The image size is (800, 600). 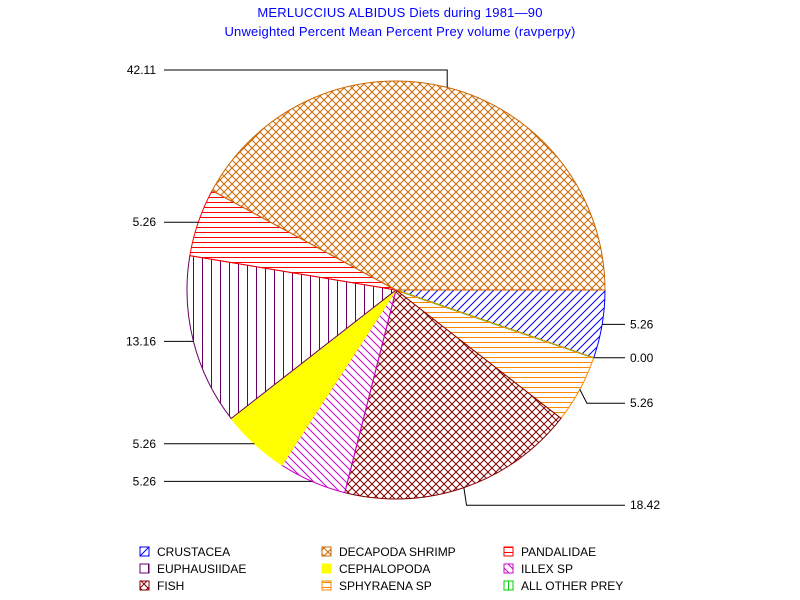 What do you see at coordinates (145, 444) in the screenshot?
I see `slice-label-cephalopoda: 5.26` at bounding box center [145, 444].